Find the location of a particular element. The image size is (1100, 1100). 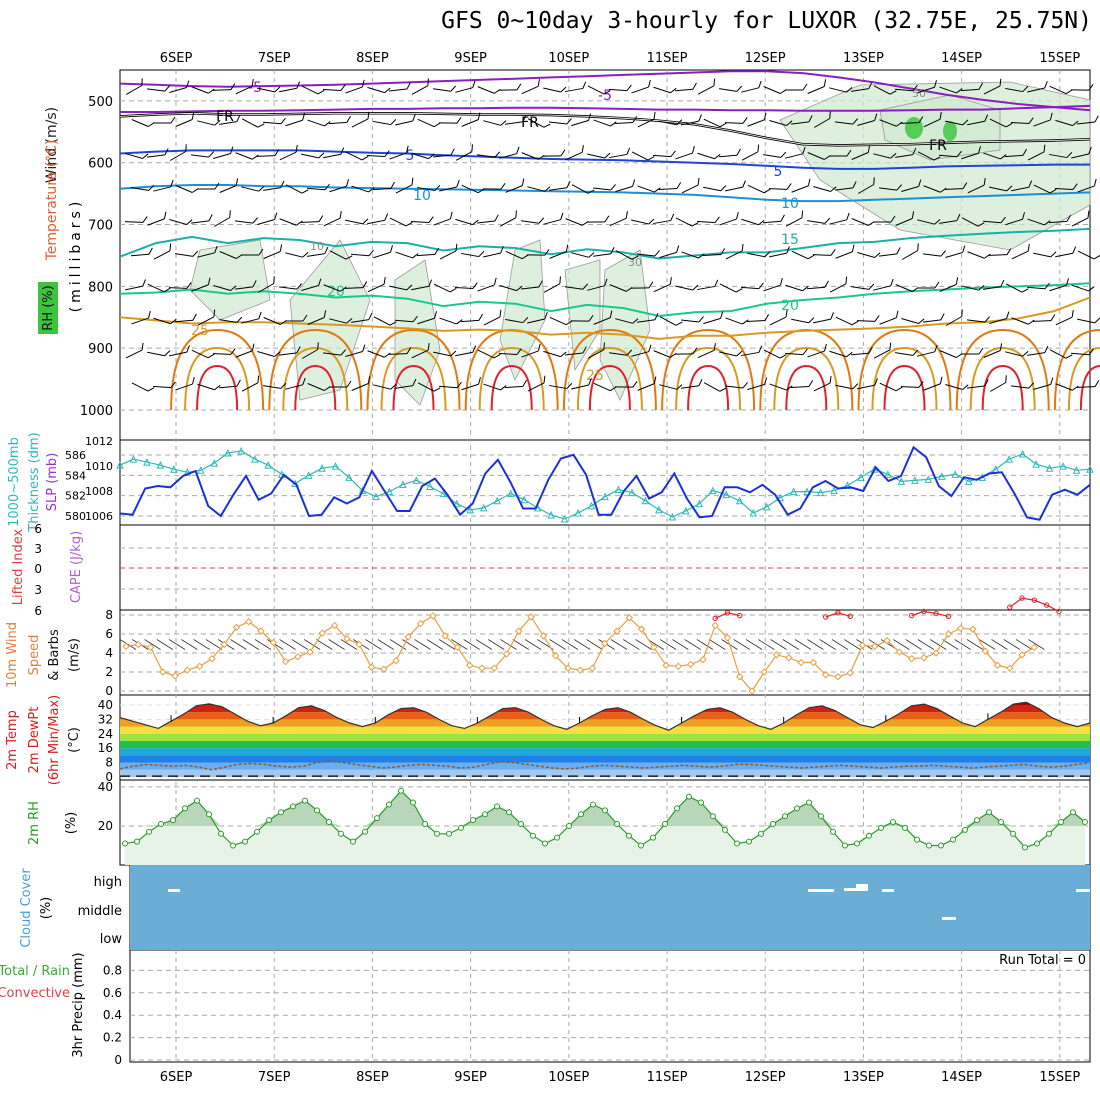

warm-isotherm is located at coordinates (1083, 379).